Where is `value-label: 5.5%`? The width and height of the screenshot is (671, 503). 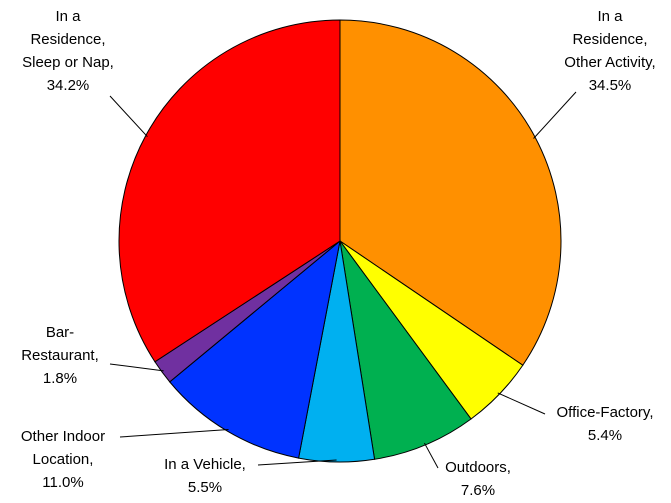 value-label: 5.5% is located at coordinates (205, 487).